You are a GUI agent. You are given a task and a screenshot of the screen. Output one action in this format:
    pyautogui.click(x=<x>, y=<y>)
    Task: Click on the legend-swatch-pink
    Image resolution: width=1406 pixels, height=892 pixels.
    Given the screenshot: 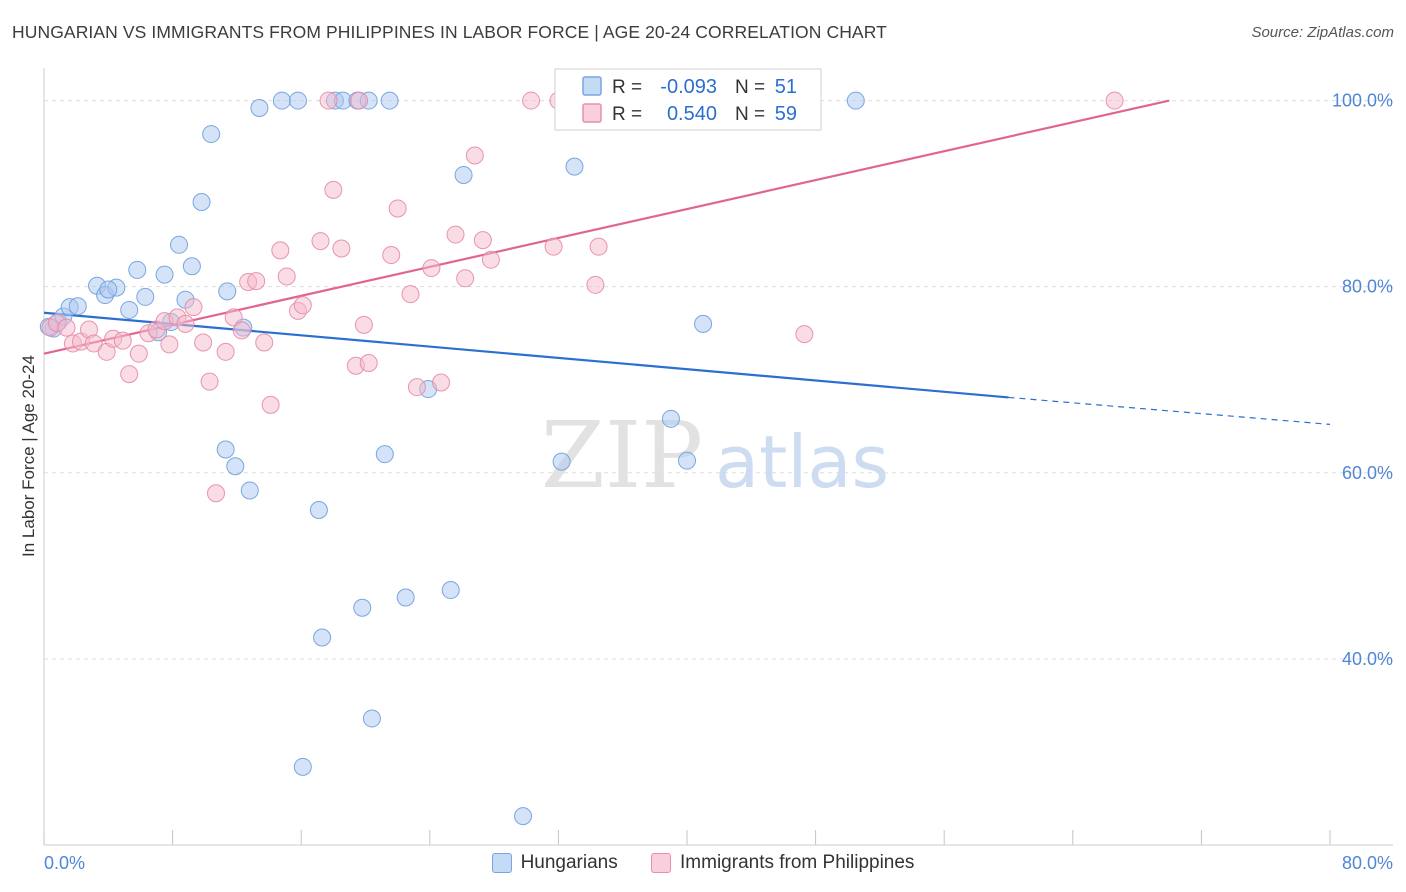 What is the action you would take?
    pyautogui.click(x=661, y=863)
    